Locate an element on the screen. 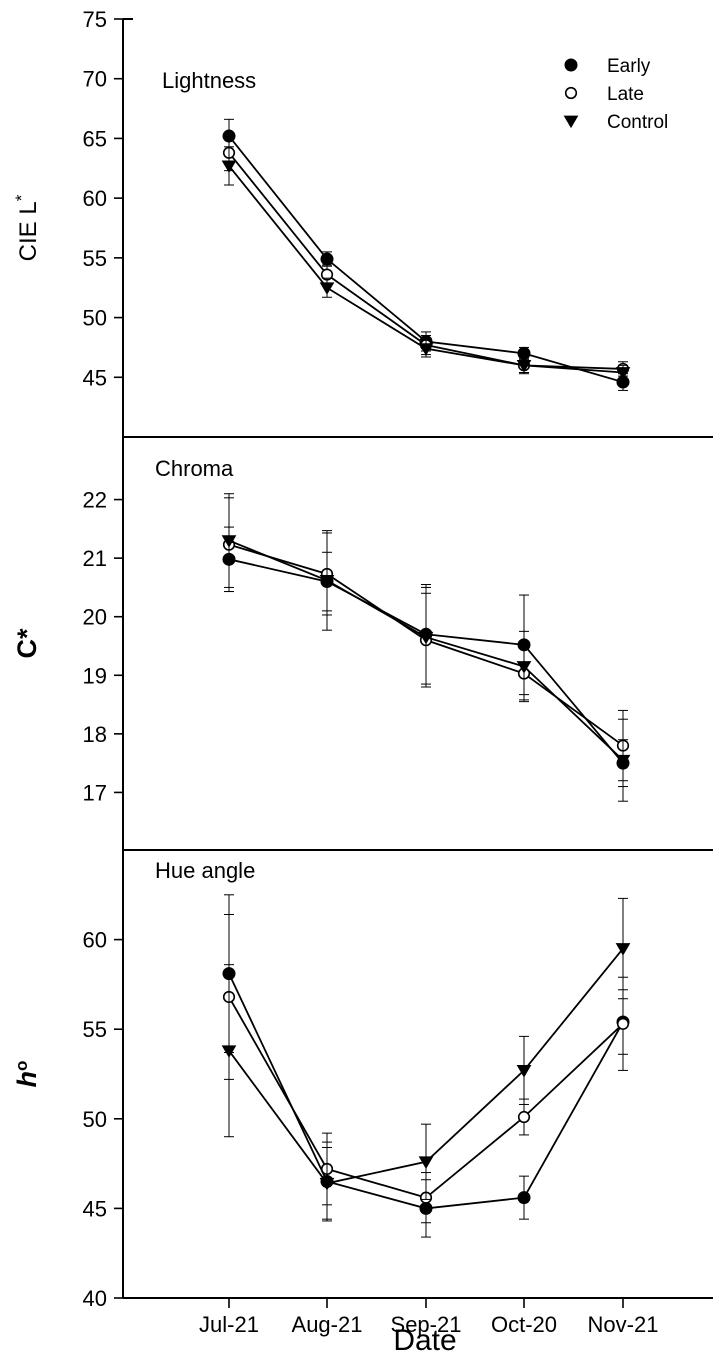 The height and width of the screenshot is (1365, 713). legend-label: Early is located at coordinates (629, 66).